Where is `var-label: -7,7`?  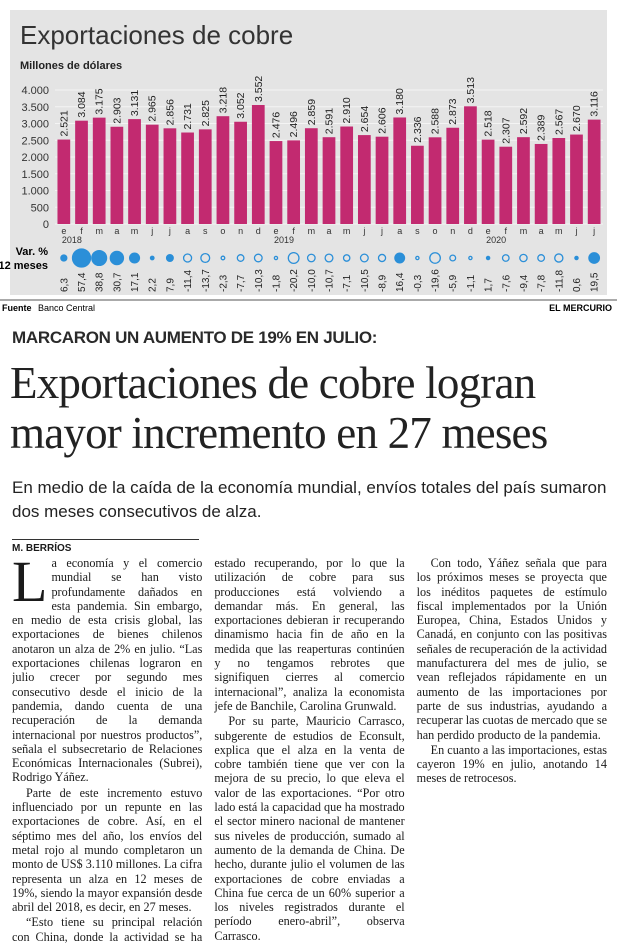
var-label: -7,7 is located at coordinates (241, 283).